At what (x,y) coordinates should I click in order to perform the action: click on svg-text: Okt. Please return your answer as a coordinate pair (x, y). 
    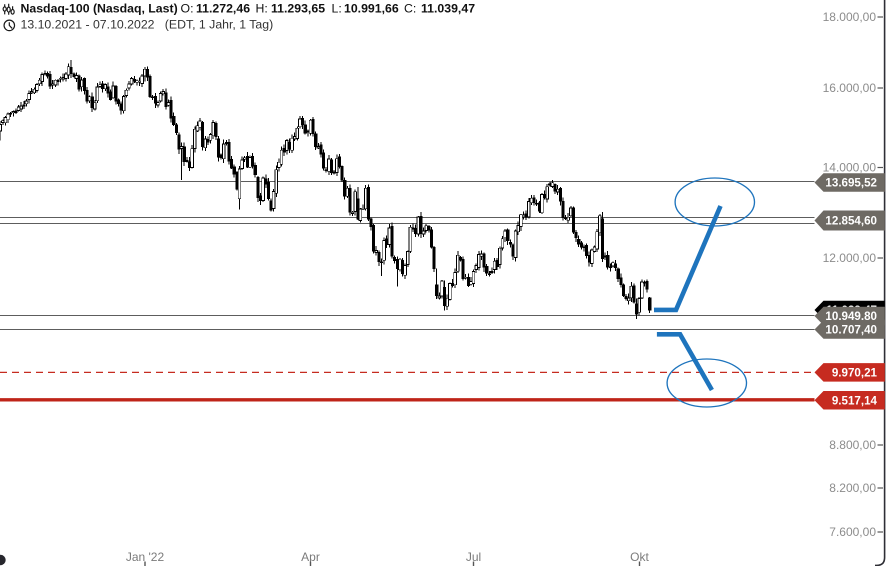
    Looking at the image, I should click on (639, 557).